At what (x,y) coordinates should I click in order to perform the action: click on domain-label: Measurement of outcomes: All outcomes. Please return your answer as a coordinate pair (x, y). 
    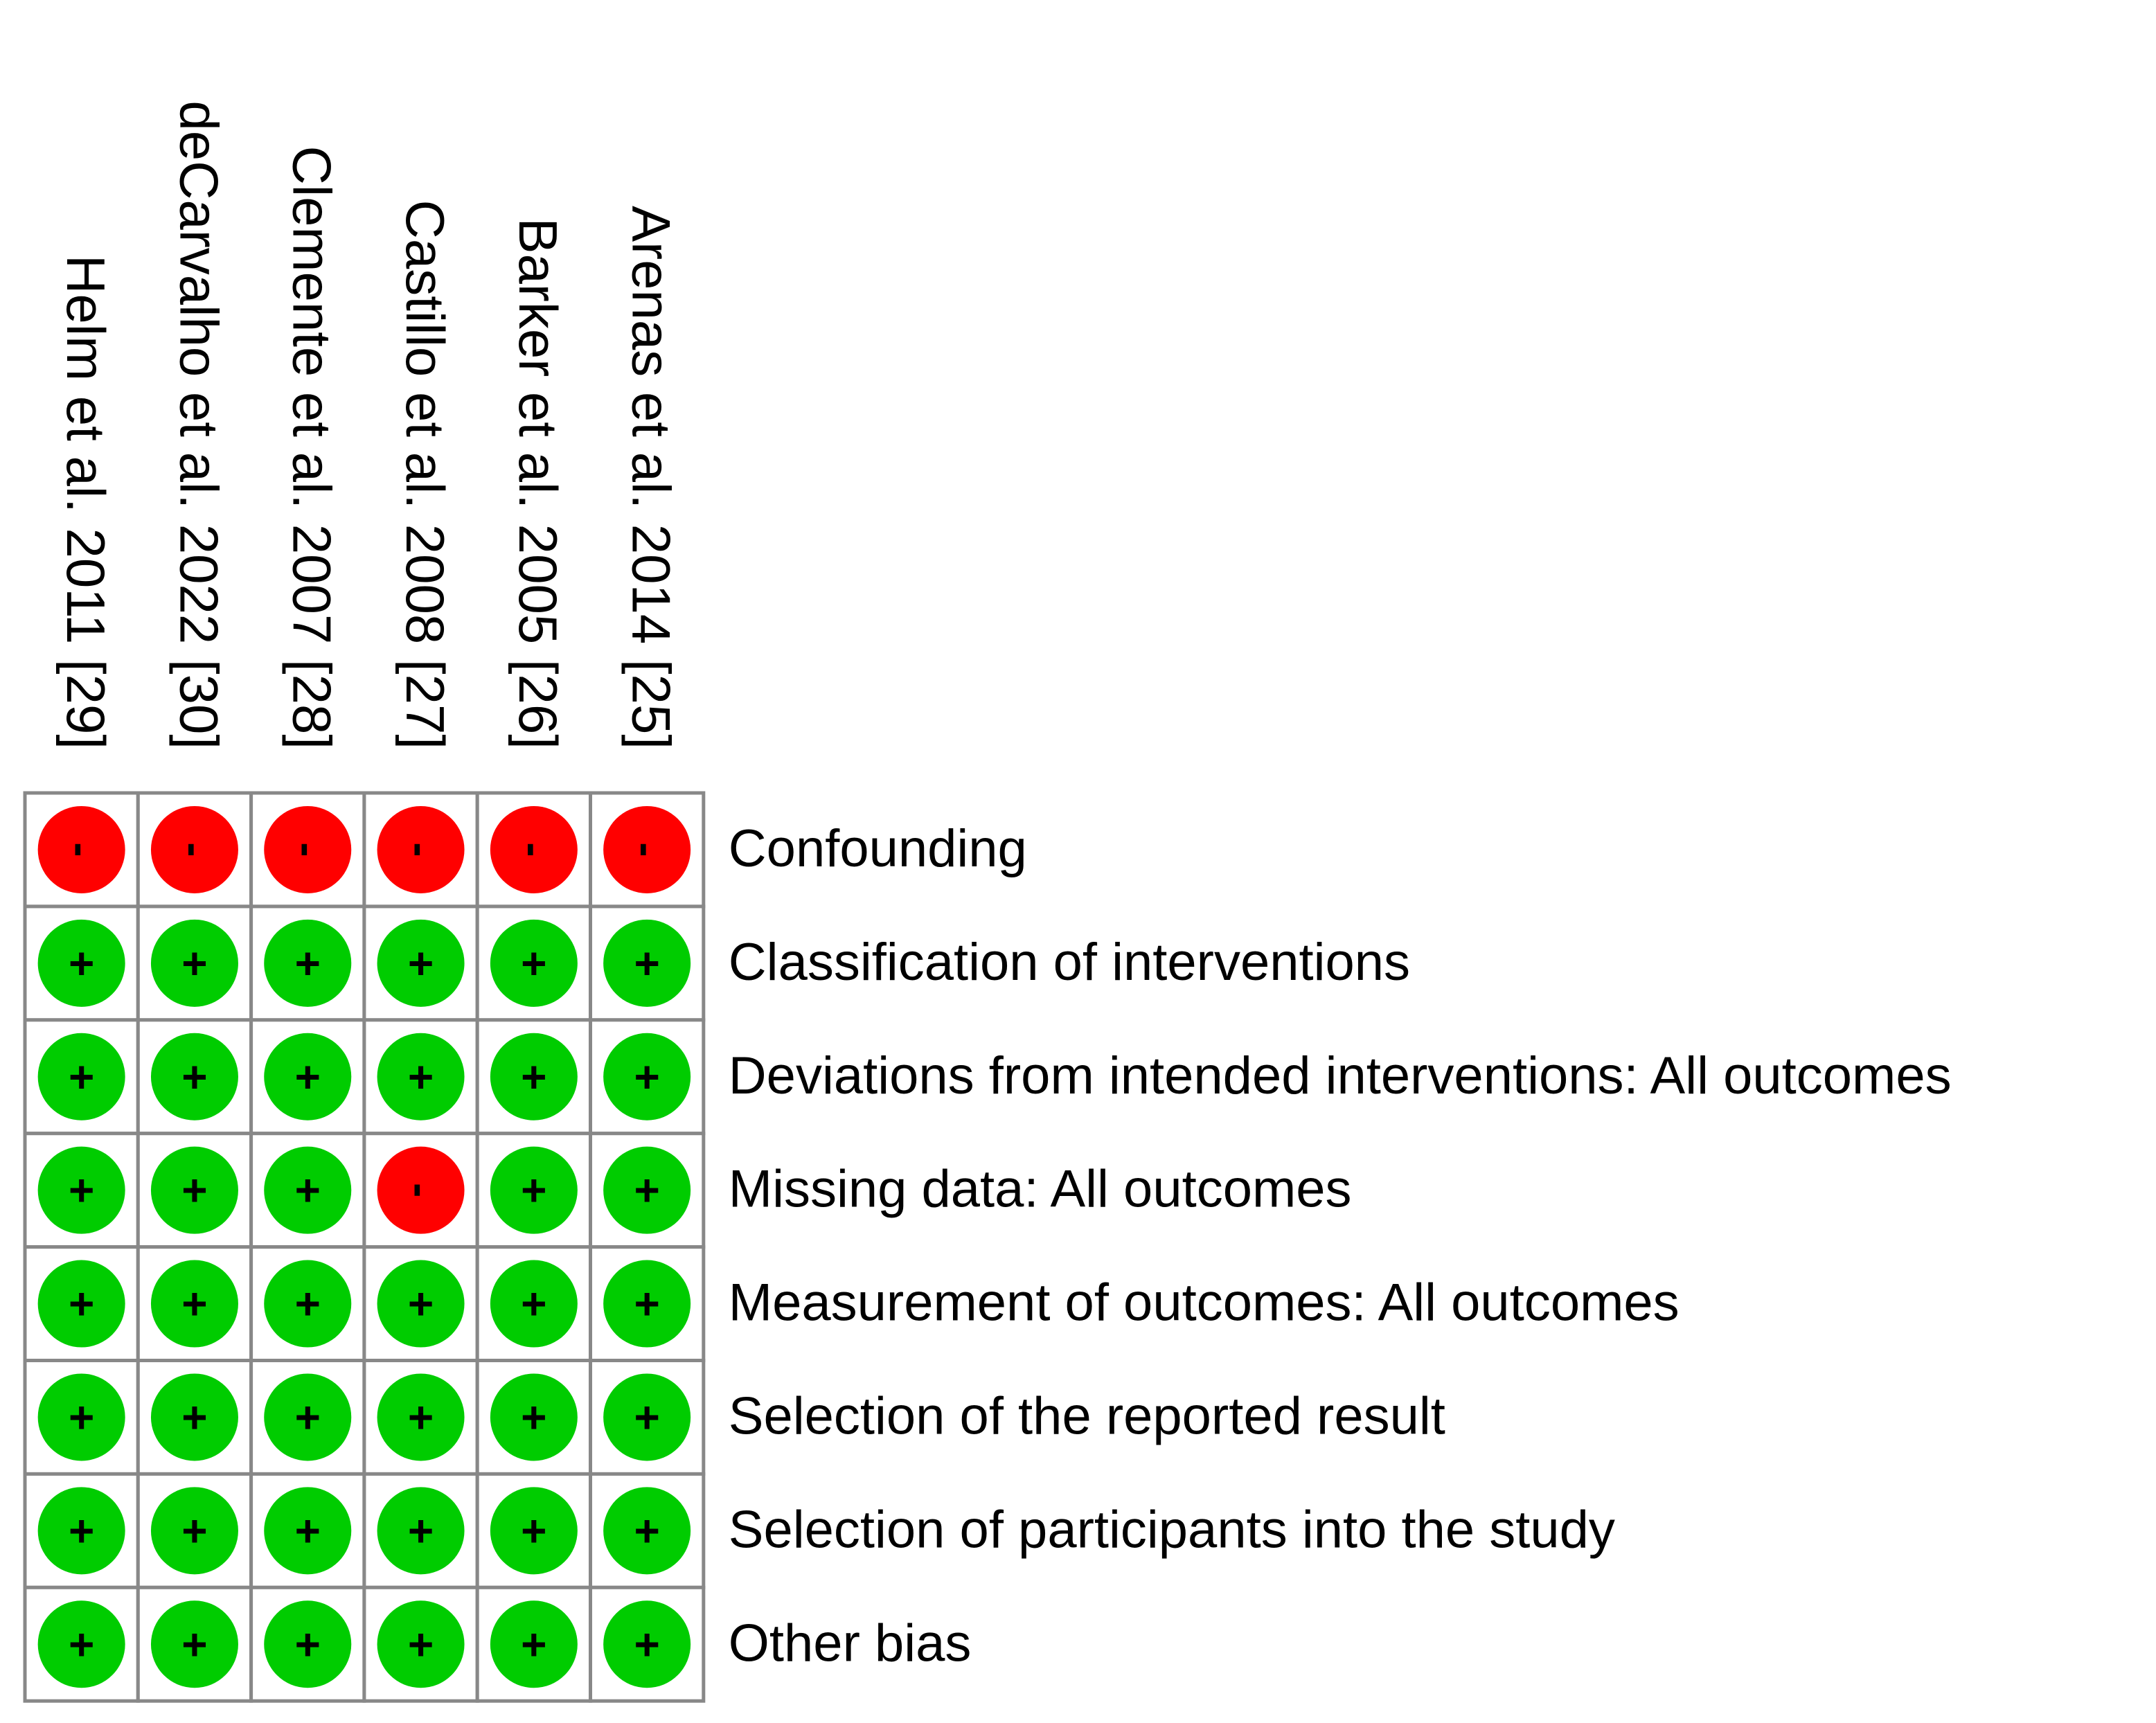
    Looking at the image, I should click on (1204, 1303).